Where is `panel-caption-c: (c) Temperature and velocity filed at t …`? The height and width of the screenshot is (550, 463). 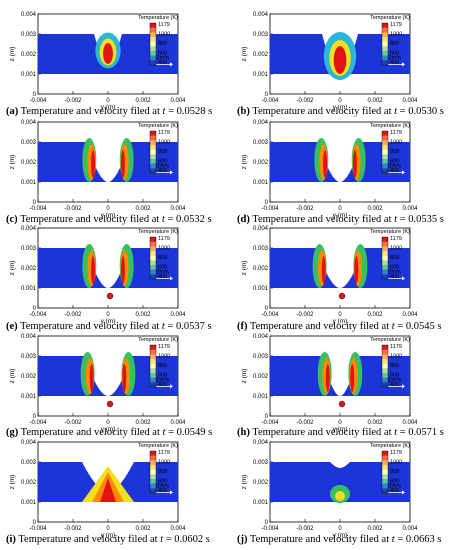
panel-caption-c: (c) Temperature and velocity filed at t … is located at coordinates (109, 219).